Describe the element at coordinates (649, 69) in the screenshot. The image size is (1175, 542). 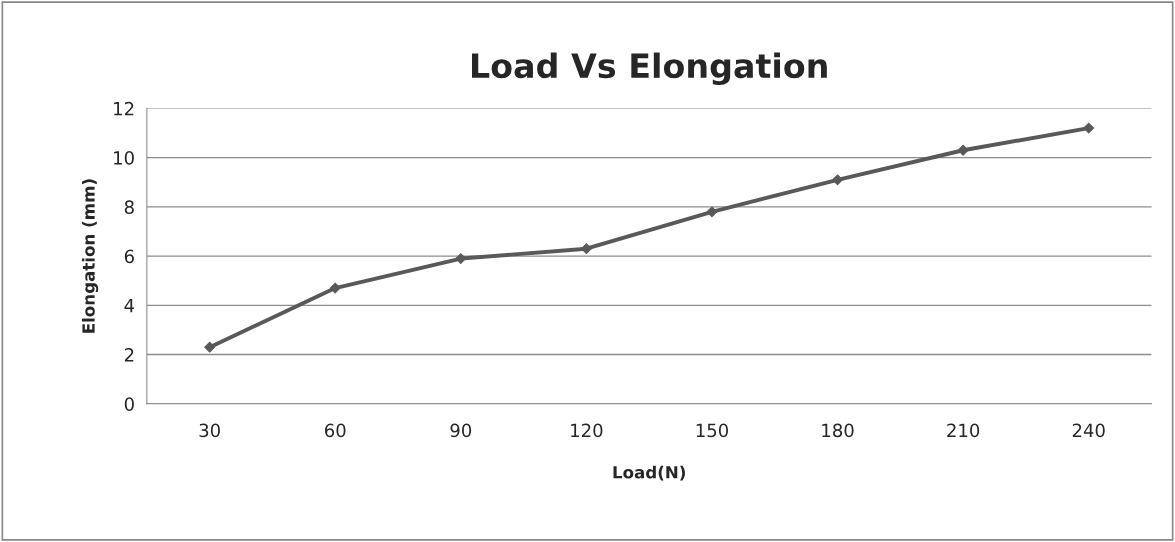
I see `chart-title: Load Vs Elongation` at that location.